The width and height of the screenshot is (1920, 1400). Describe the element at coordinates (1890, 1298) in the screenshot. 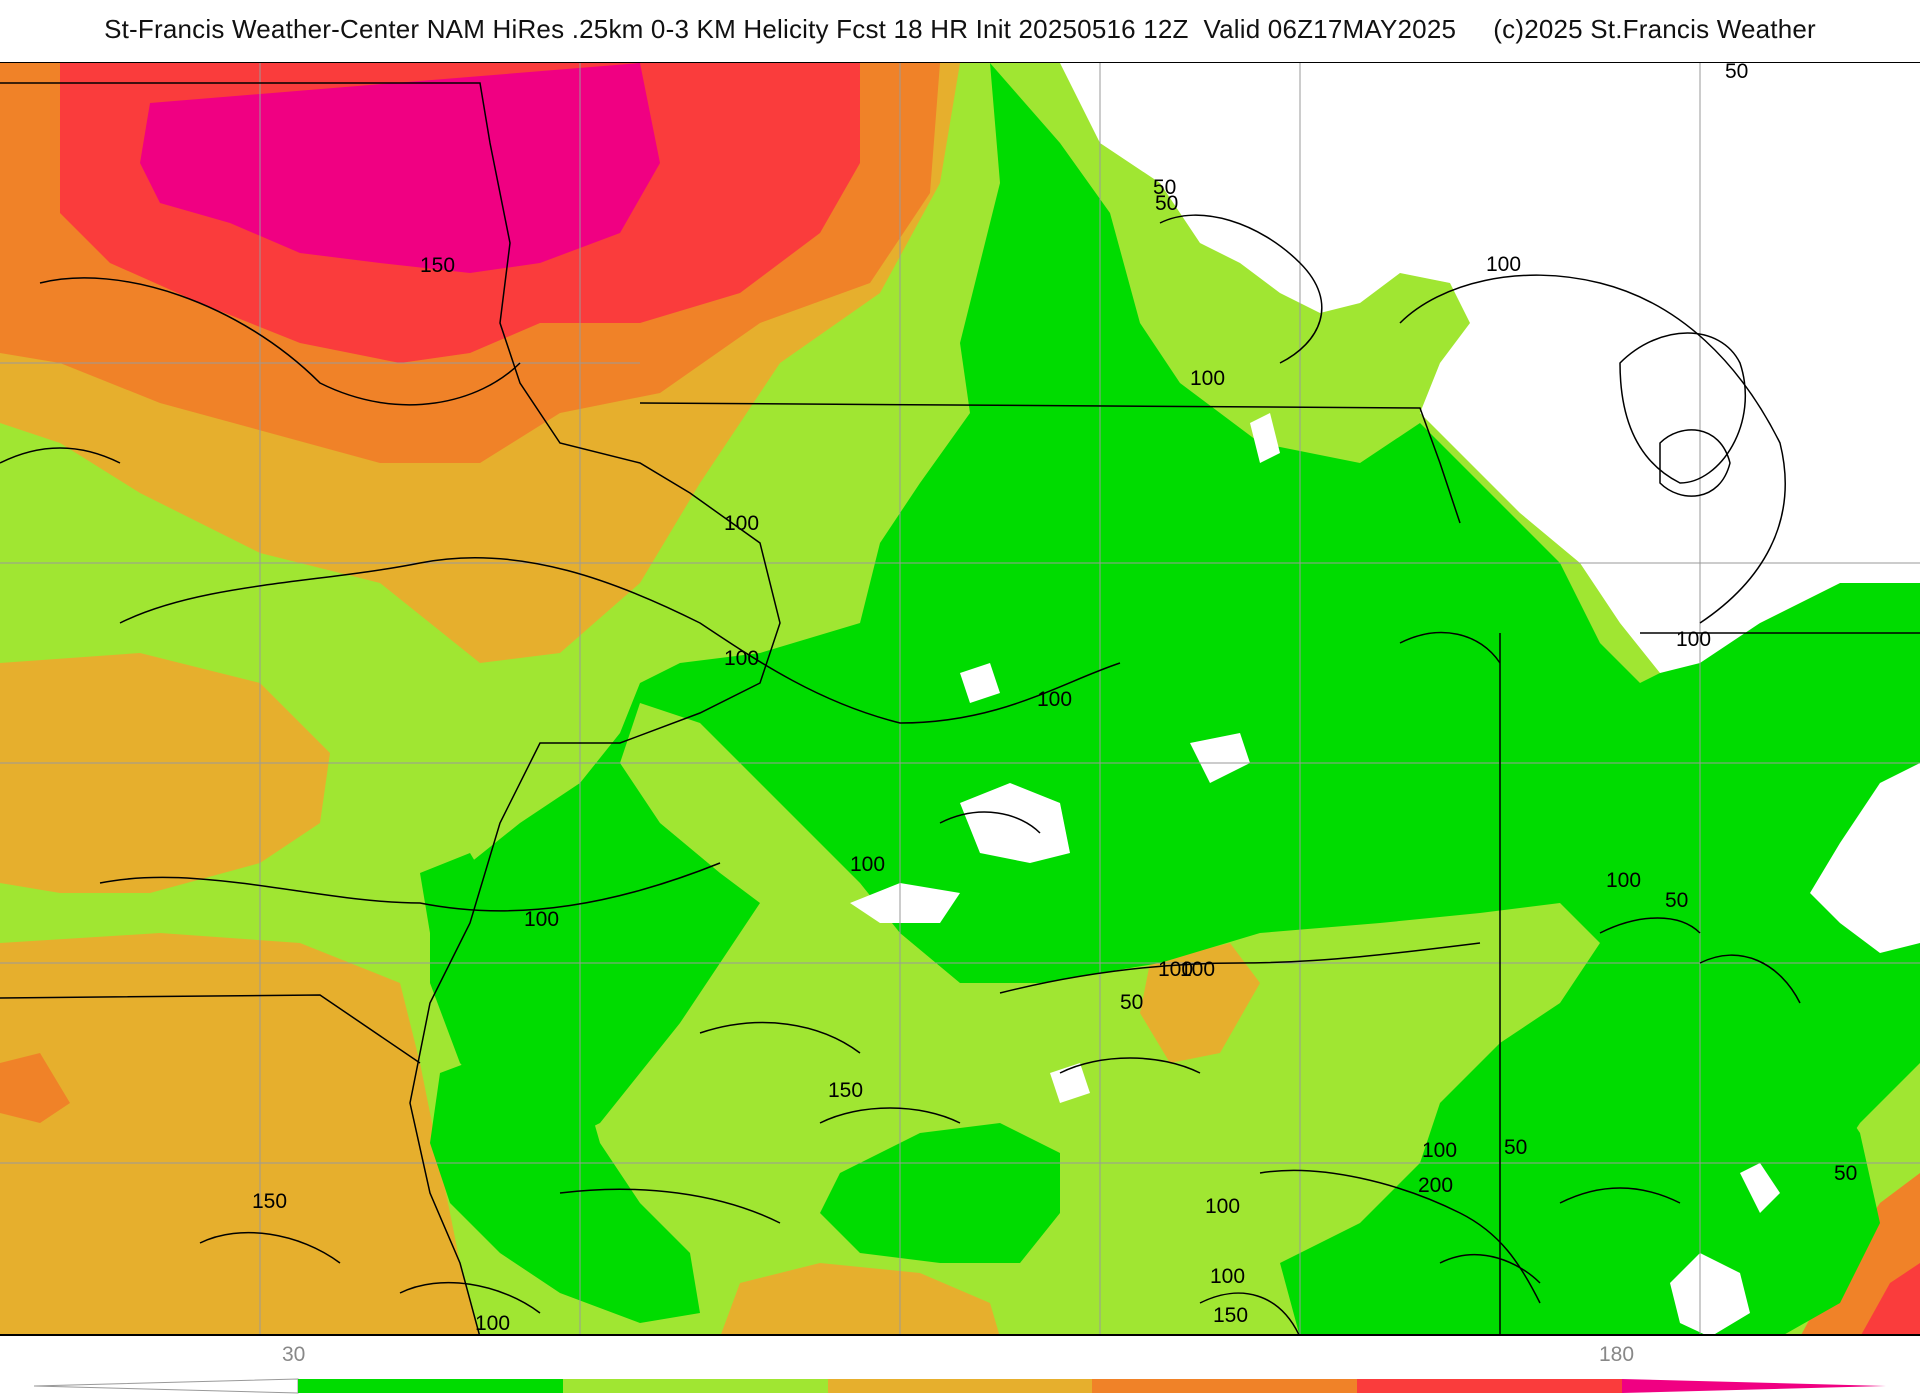

I see `band-red-se` at that location.